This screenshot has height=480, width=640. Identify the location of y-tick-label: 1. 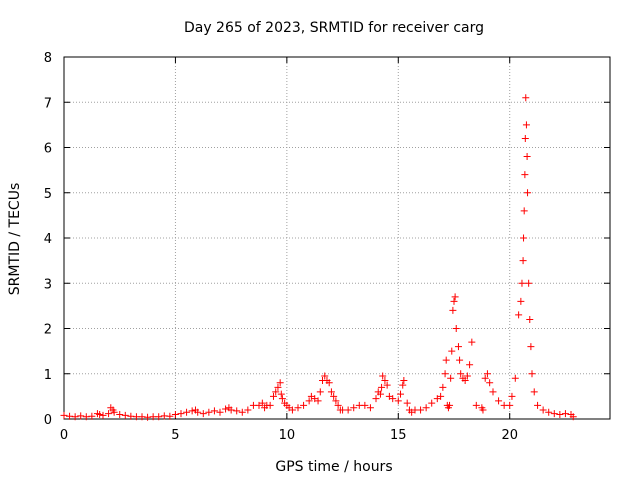
(48, 375).